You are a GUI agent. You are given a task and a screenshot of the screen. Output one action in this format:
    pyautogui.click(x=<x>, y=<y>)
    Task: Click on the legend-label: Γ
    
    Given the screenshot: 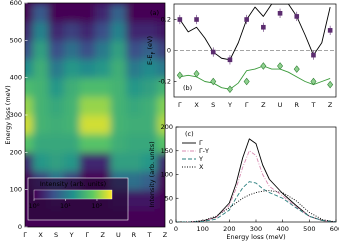 What is the action you would take?
    pyautogui.click(x=201, y=143)
    